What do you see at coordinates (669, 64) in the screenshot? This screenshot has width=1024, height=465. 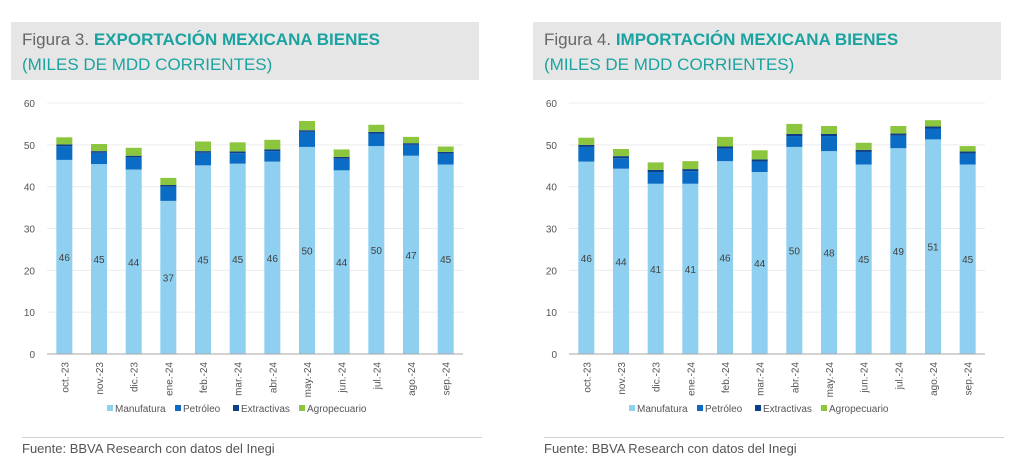 I see `figure-4-subtitle: (MILES DE MDD CORRIENTES)` at bounding box center [669, 64].